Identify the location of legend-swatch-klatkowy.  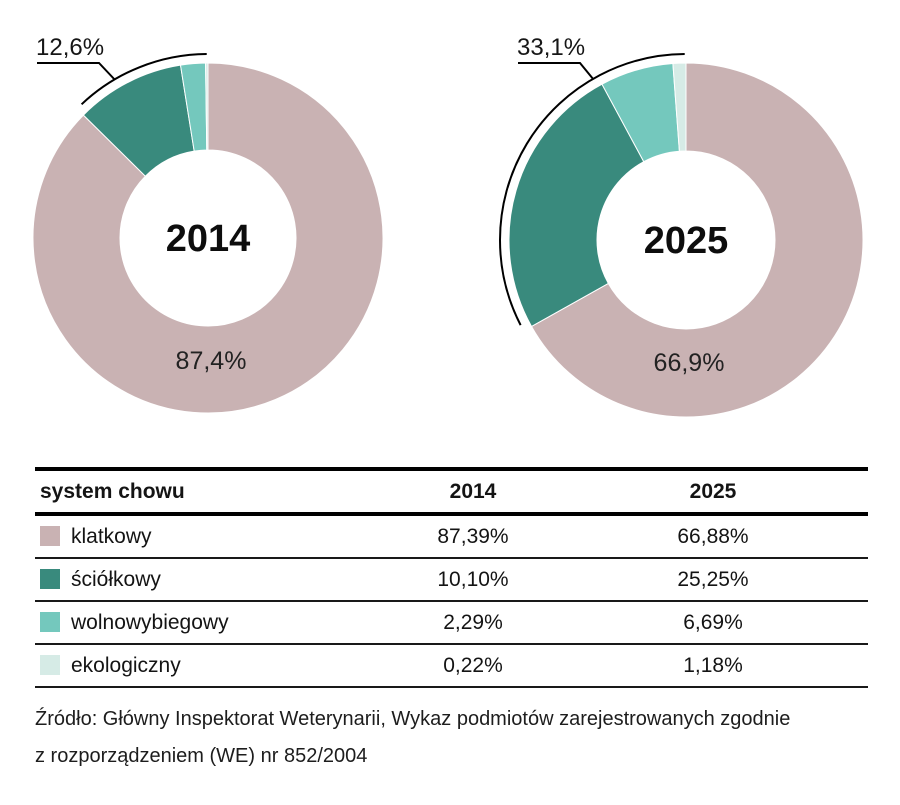
(50, 536).